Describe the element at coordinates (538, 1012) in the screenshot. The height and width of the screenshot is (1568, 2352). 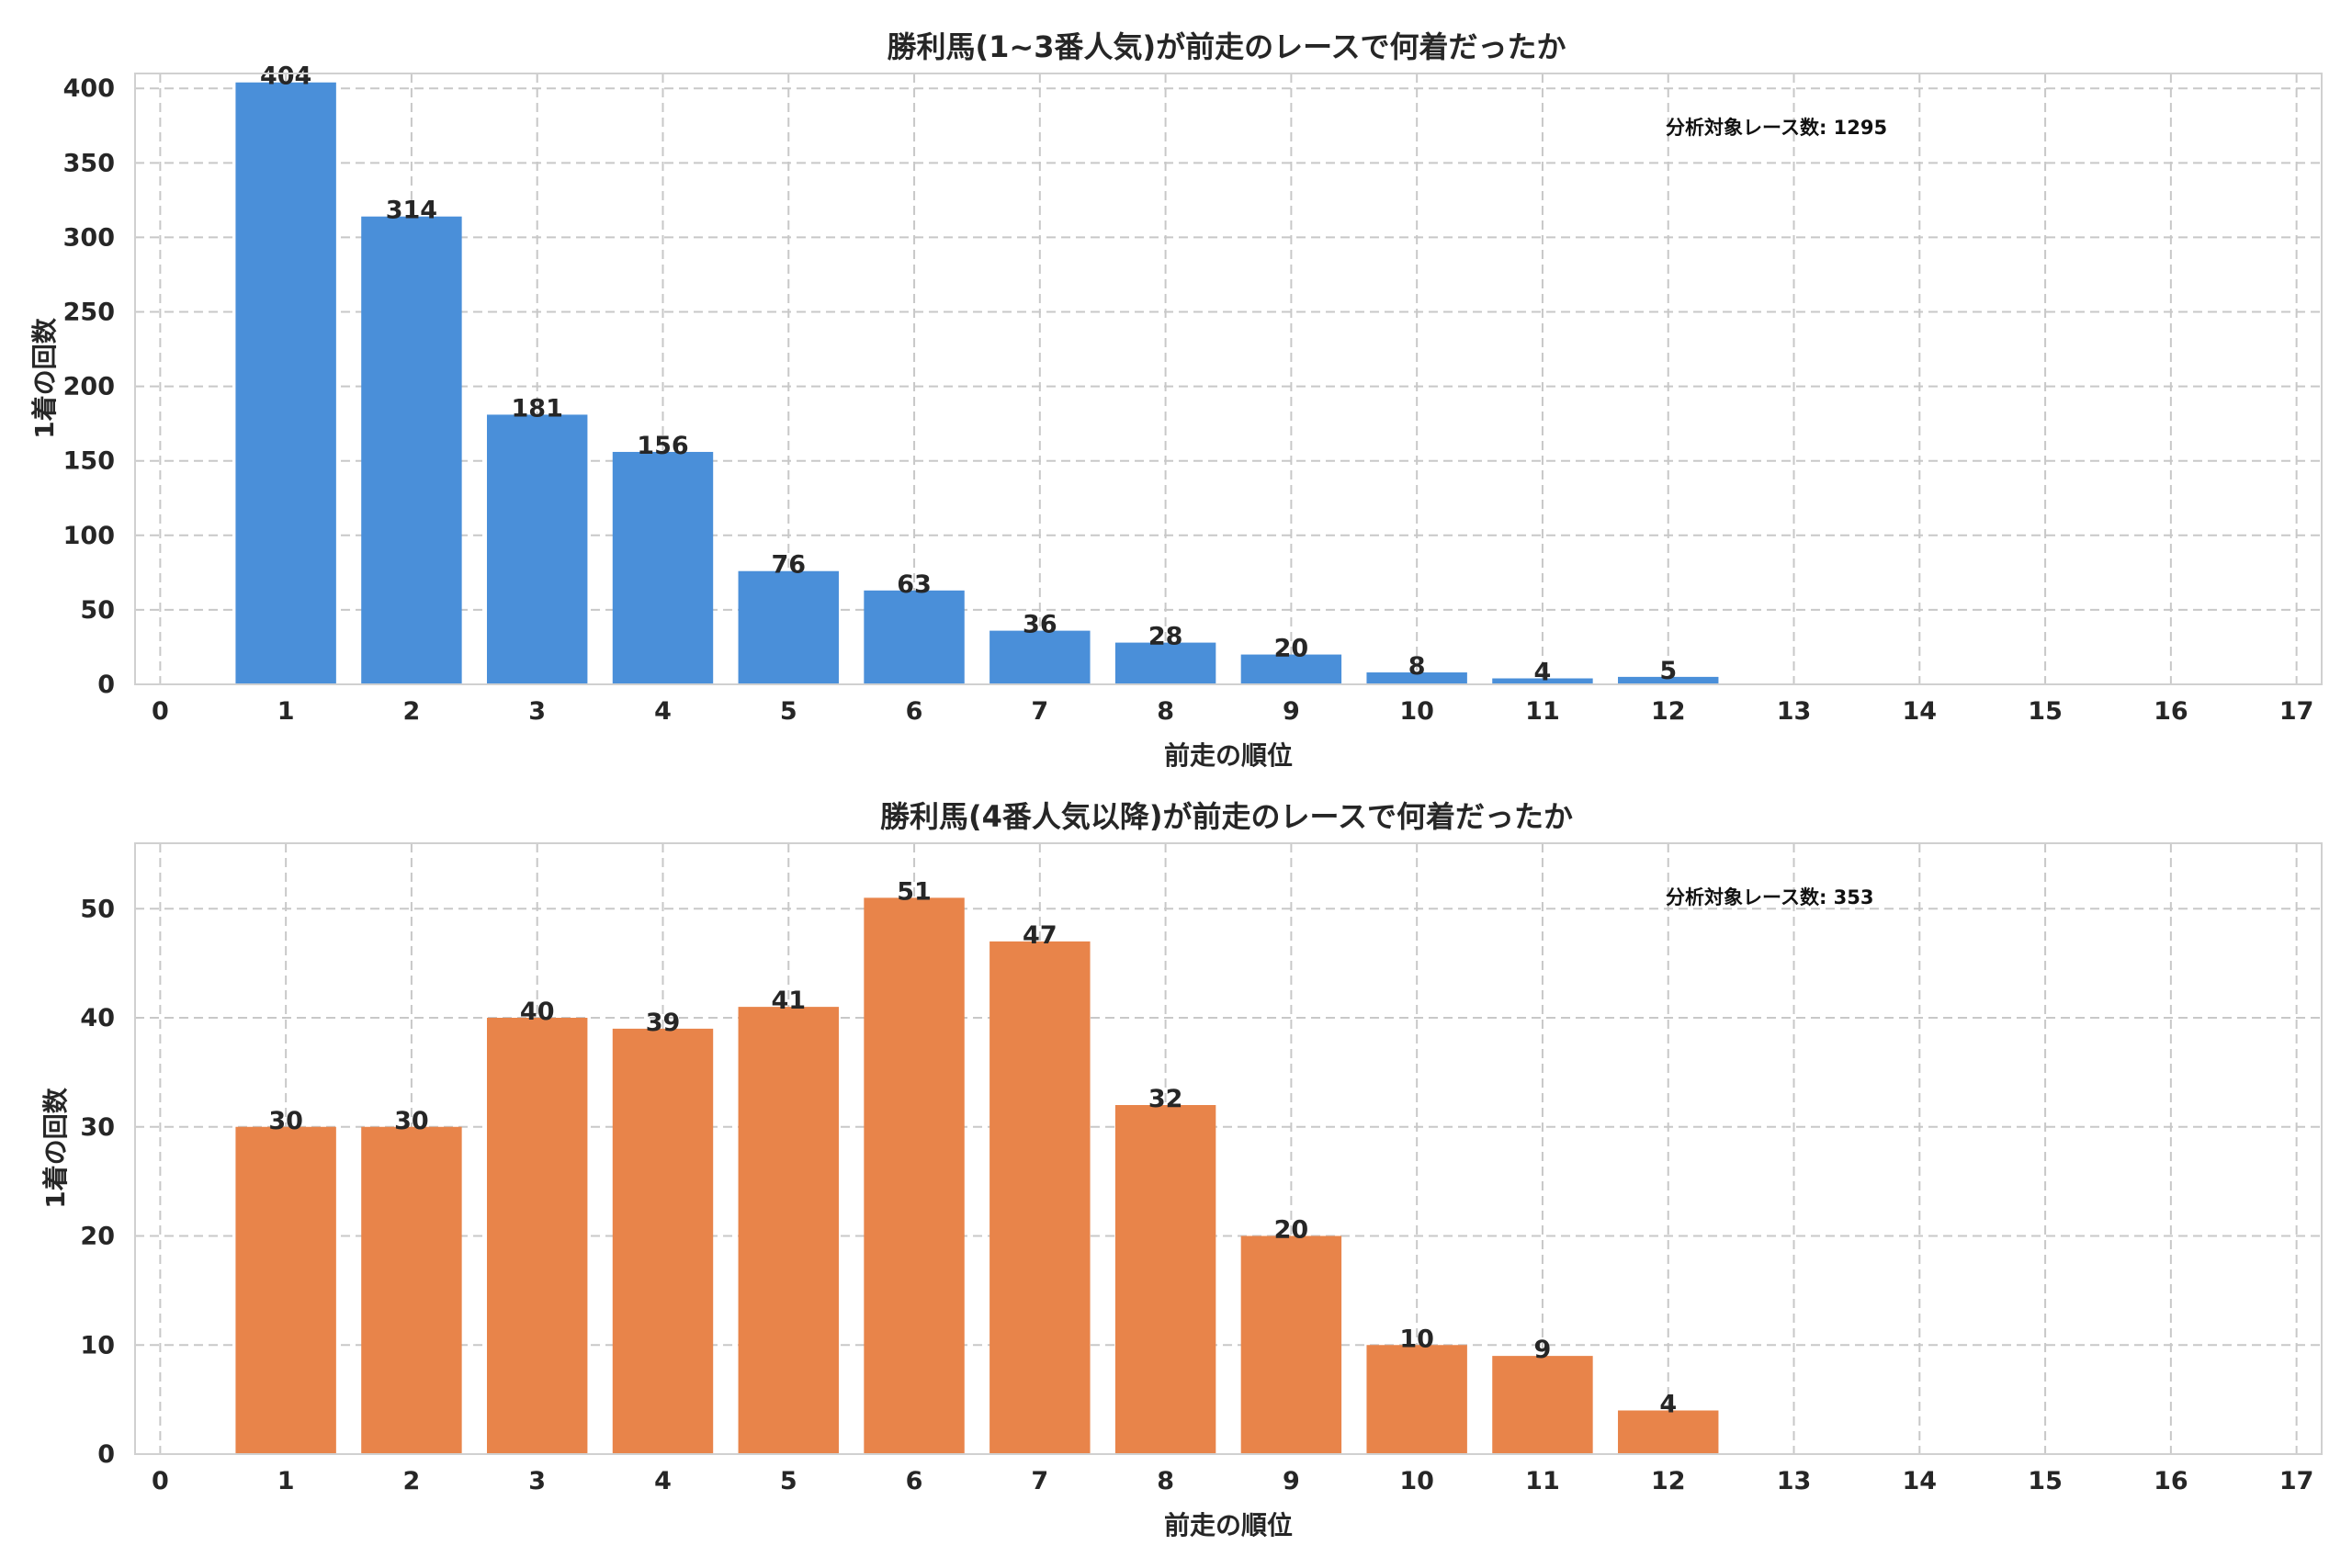
I see `bar-value-label: 40` at that location.